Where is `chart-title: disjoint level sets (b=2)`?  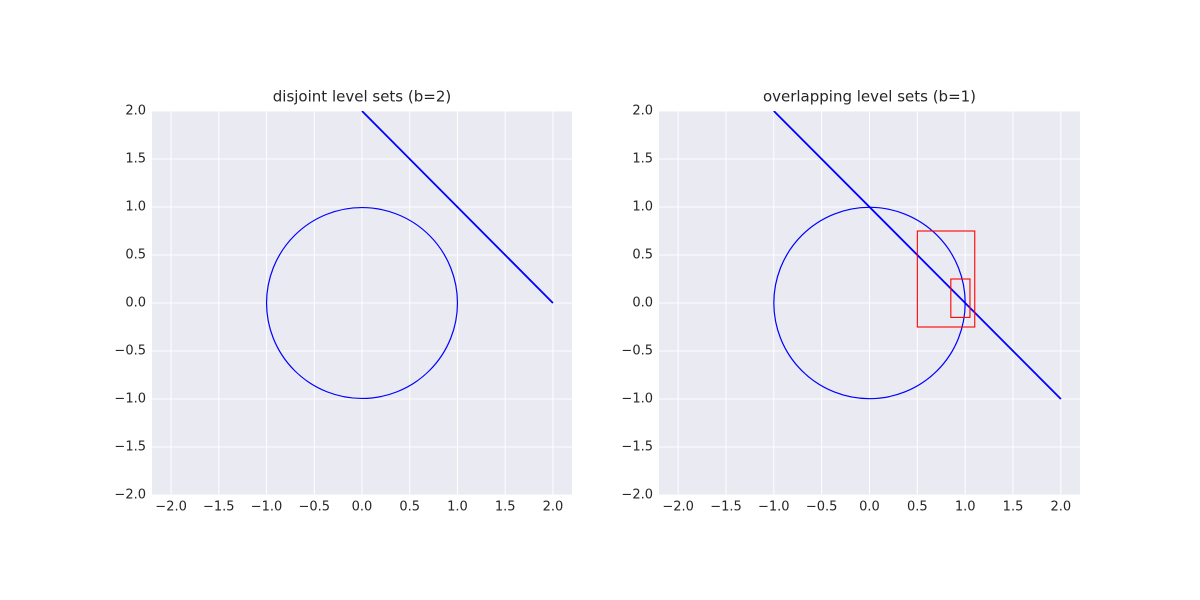 chart-title: disjoint level sets (b=2) is located at coordinates (362, 97).